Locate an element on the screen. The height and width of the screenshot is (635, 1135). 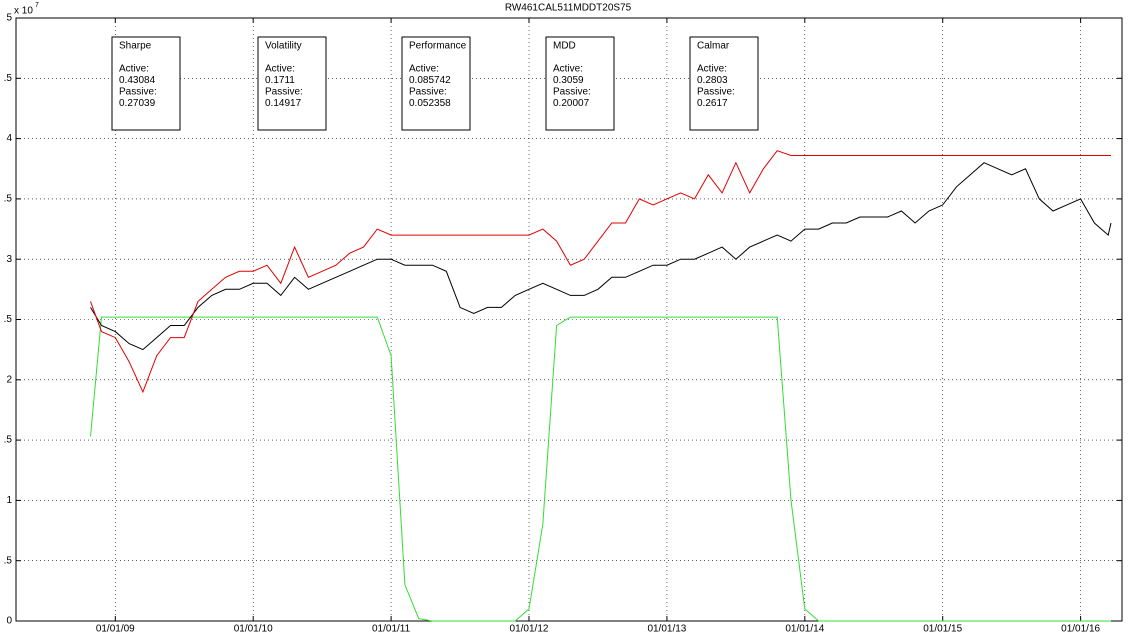
x-tick-label: 01/01/09 is located at coordinates (115, 629).